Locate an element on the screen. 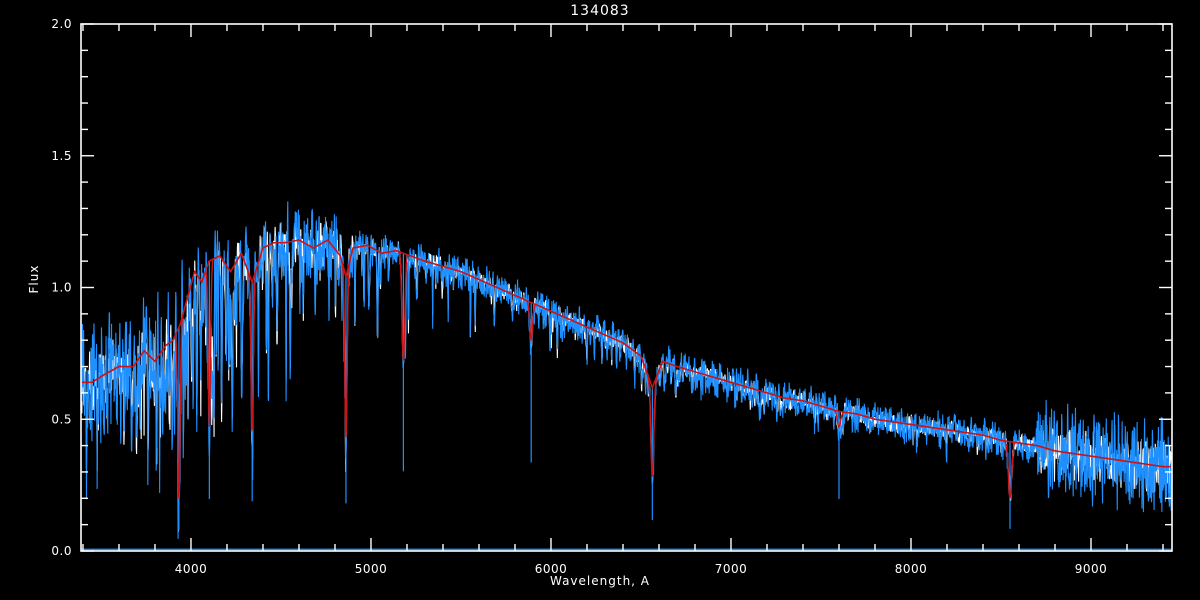 The height and width of the screenshot is (600, 1200). svg-text: 7000 is located at coordinates (731, 569).